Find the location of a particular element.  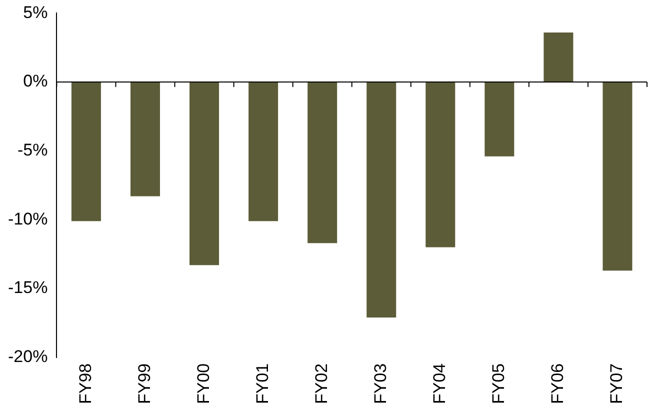

x-tick-label: FY02 is located at coordinates (322, 383).